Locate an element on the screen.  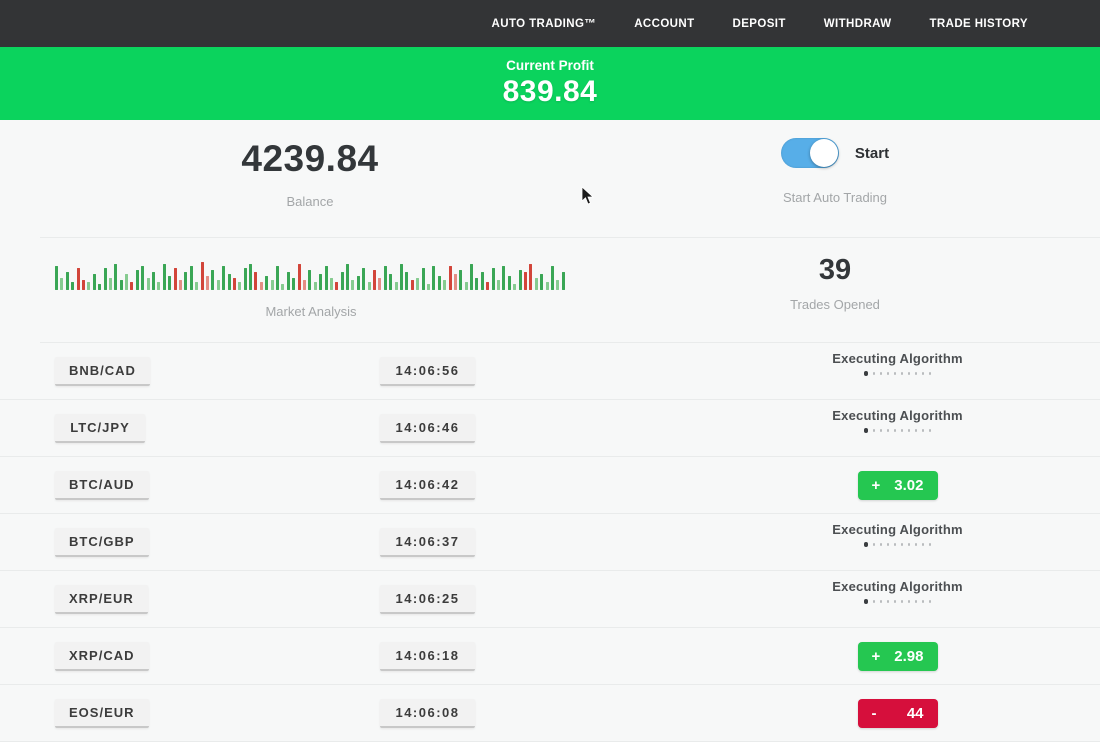
trades-opened-label: Trades Opened is located at coordinates (835, 304).